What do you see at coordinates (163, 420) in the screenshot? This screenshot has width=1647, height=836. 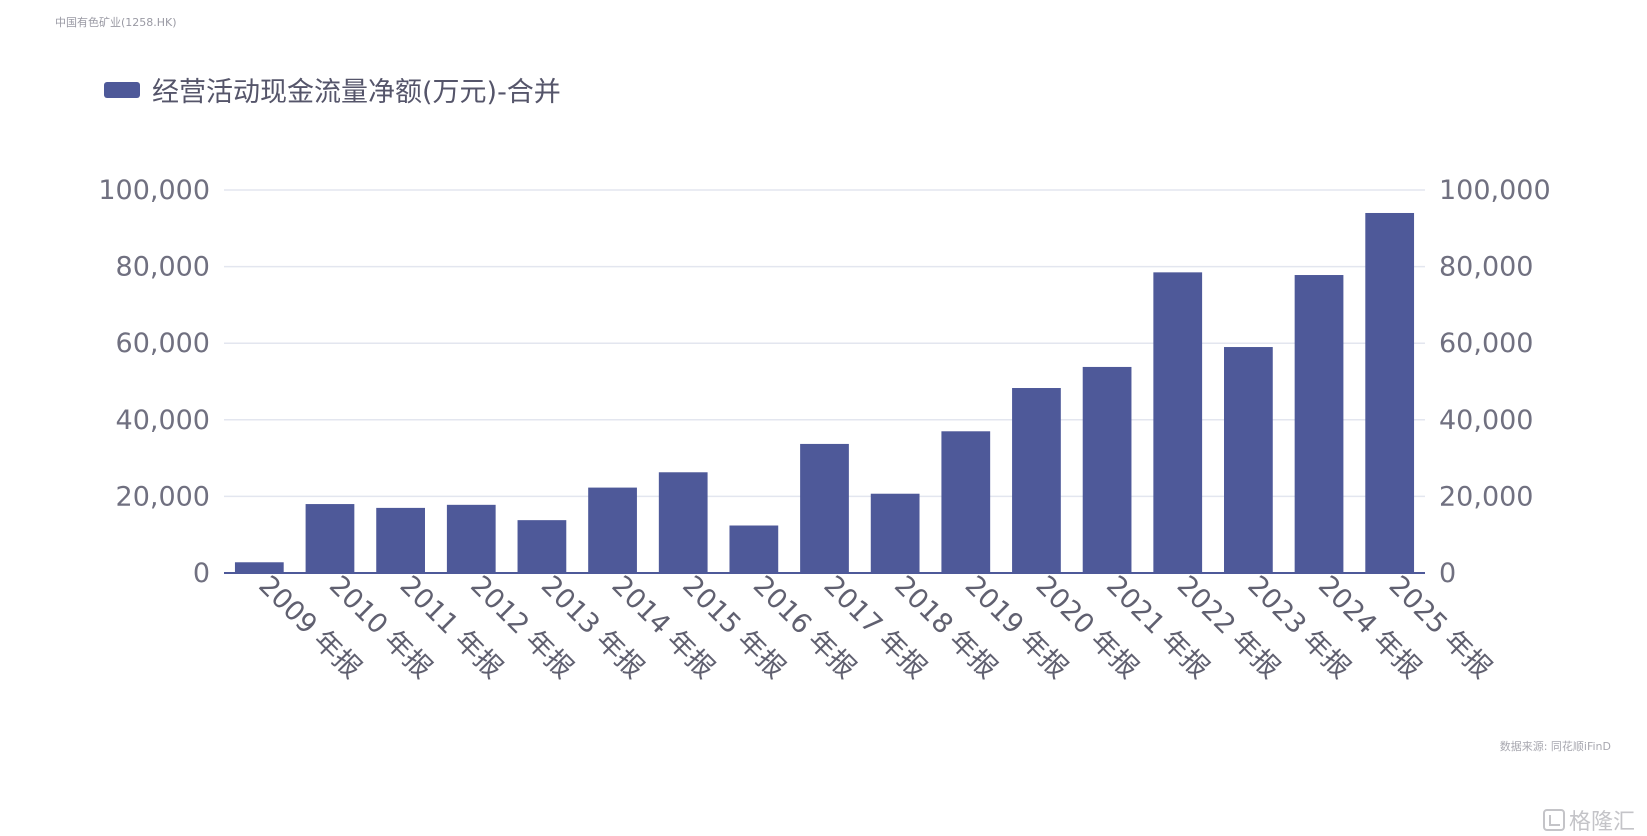 I see `y-tick-label-left: 40,000` at bounding box center [163, 420].